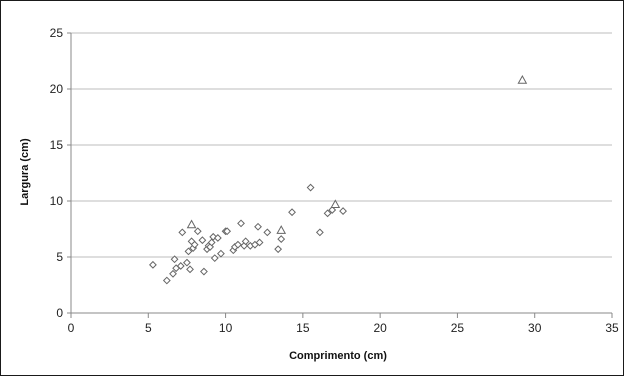  Describe the element at coordinates (57, 145) in the screenshot. I see `y-tick-label: 15` at that location.